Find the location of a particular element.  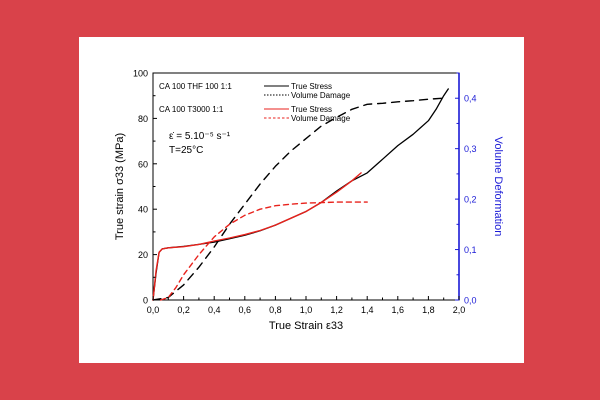

y2-tick-label: 0,0 is located at coordinates (470, 301).